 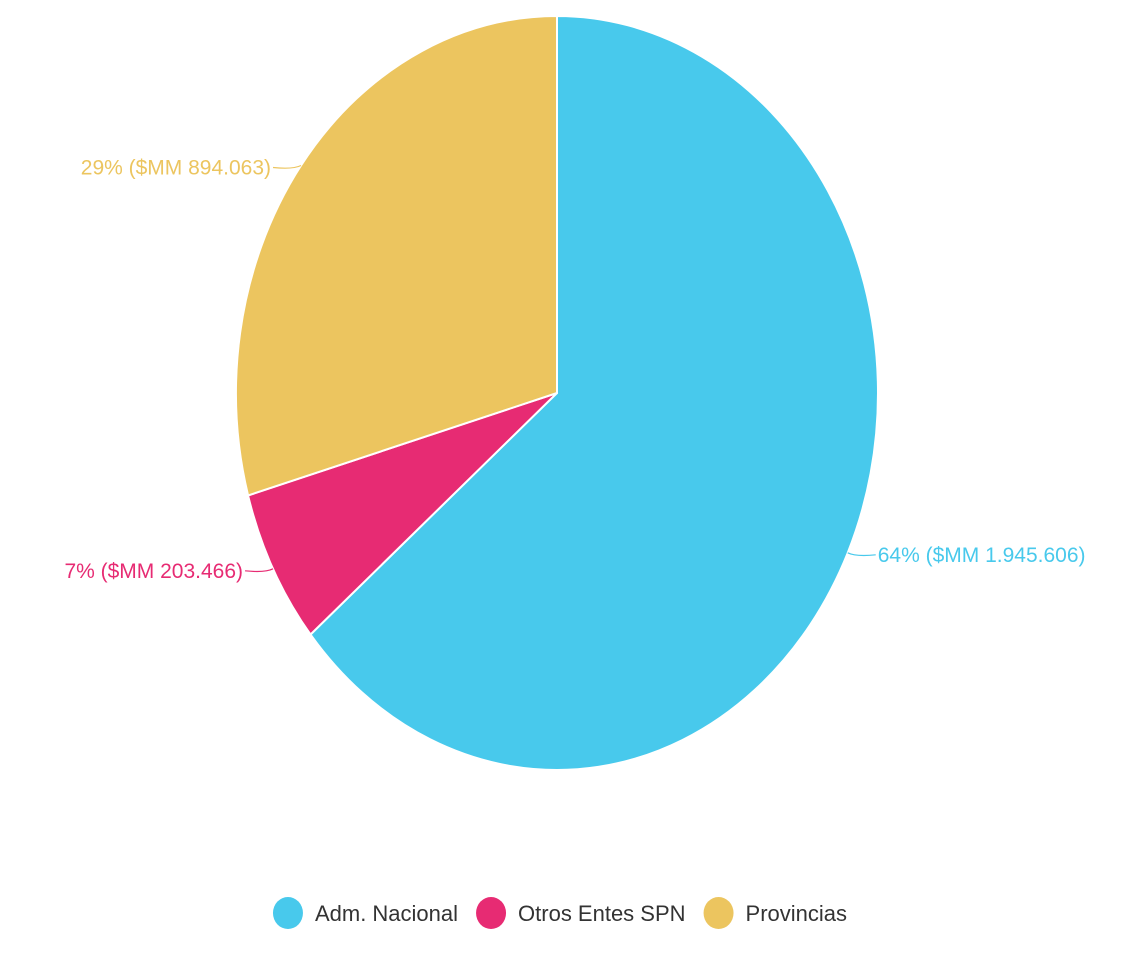 I want to click on data-label-adm-nacional: 64% ($MM 1.945.606), so click(x=982, y=555).